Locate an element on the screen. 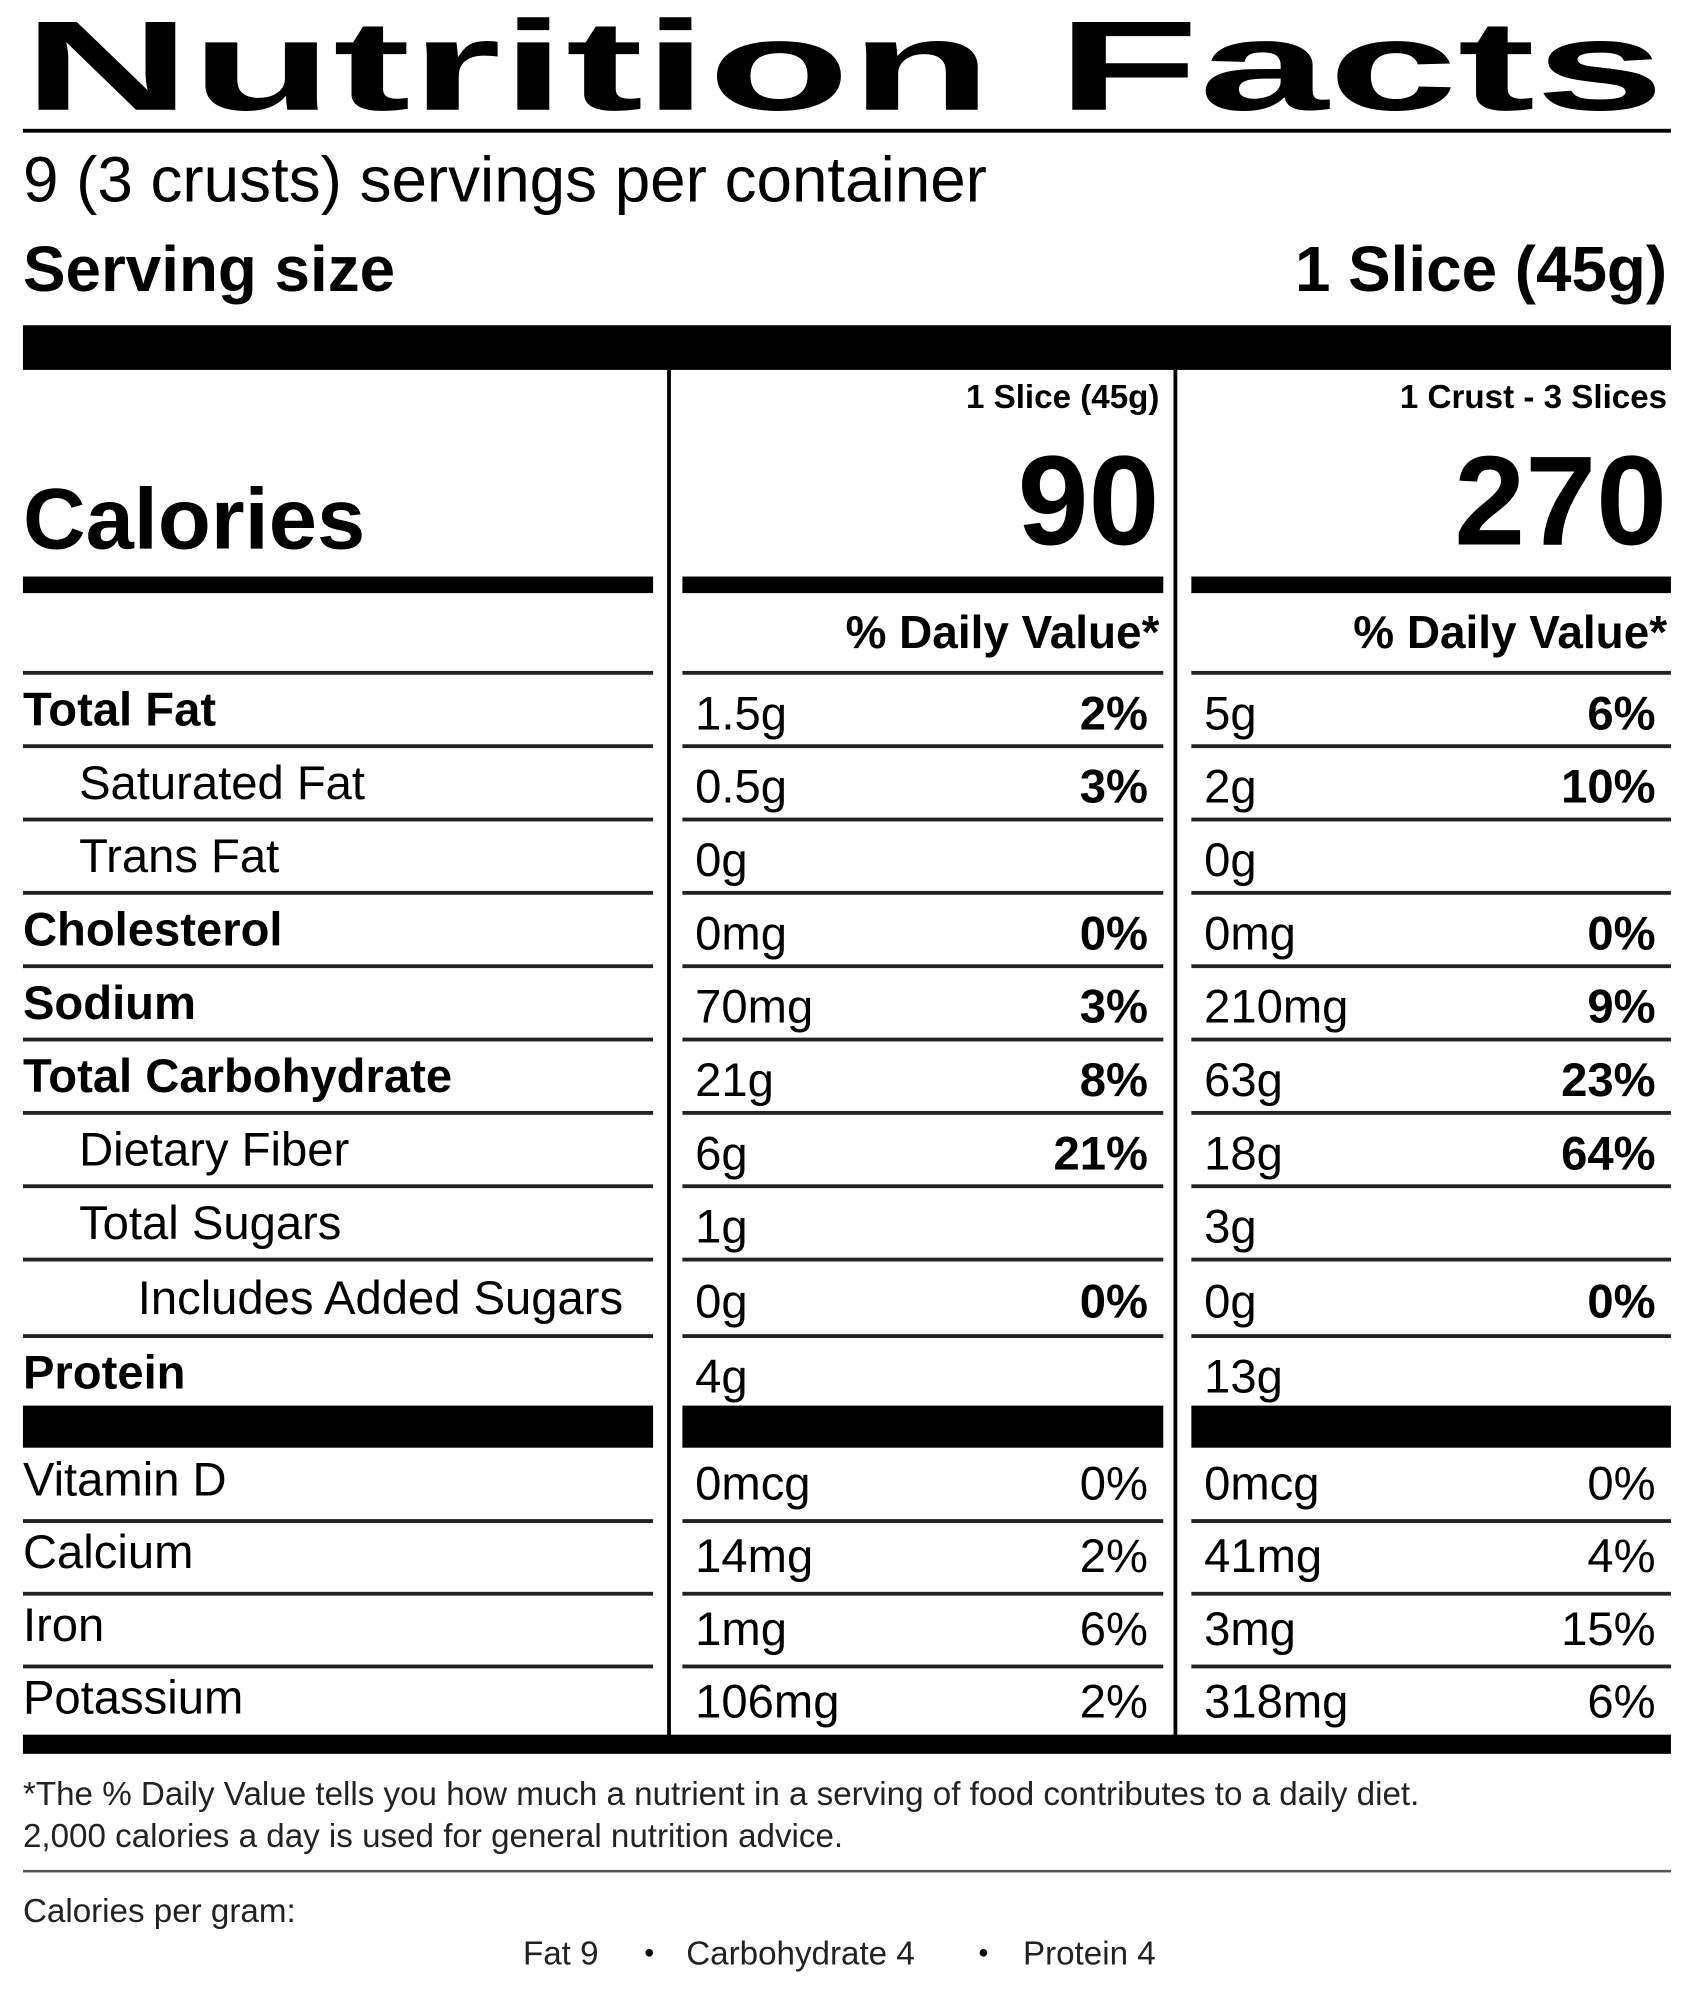 The image size is (1699, 2000). column-header: 1 Crust - 3 Slices is located at coordinates (1533, 397).